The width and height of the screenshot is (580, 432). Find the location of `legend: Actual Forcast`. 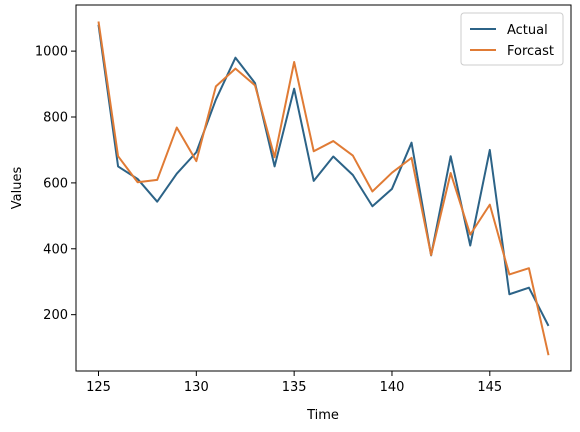

legend: Actual Forcast is located at coordinates (512, 39).